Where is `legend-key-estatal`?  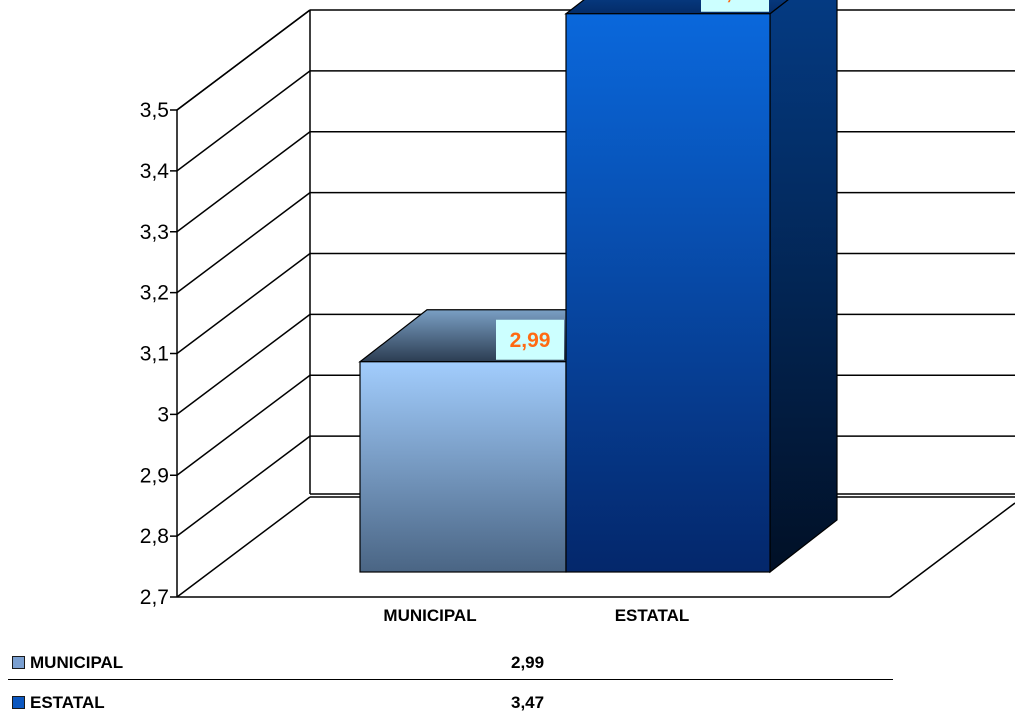
legend-key-estatal is located at coordinates (18, 702).